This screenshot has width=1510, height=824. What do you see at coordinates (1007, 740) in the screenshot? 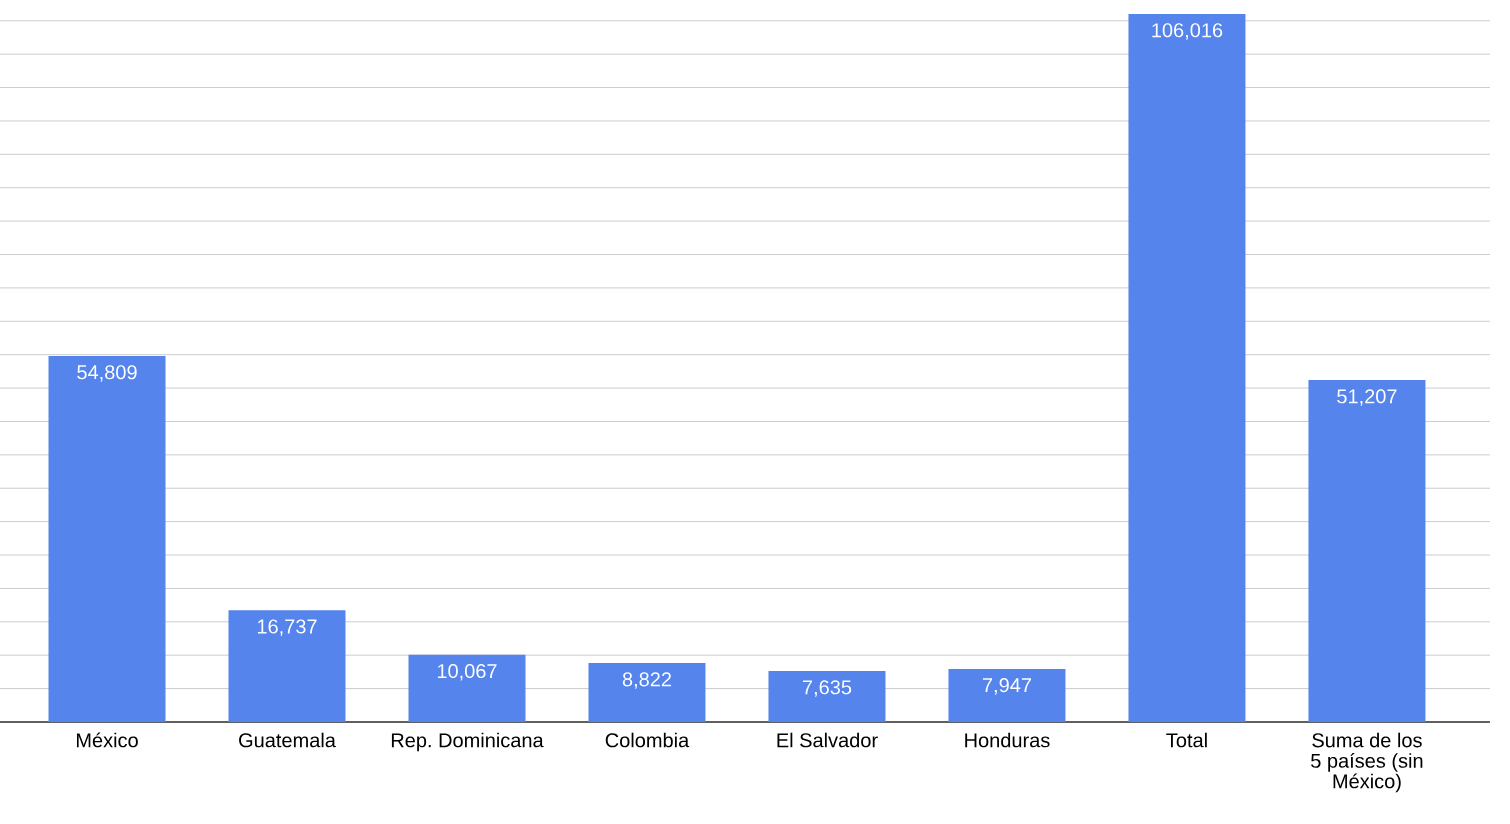
I see `x-tick-label: Honduras` at bounding box center [1007, 740].